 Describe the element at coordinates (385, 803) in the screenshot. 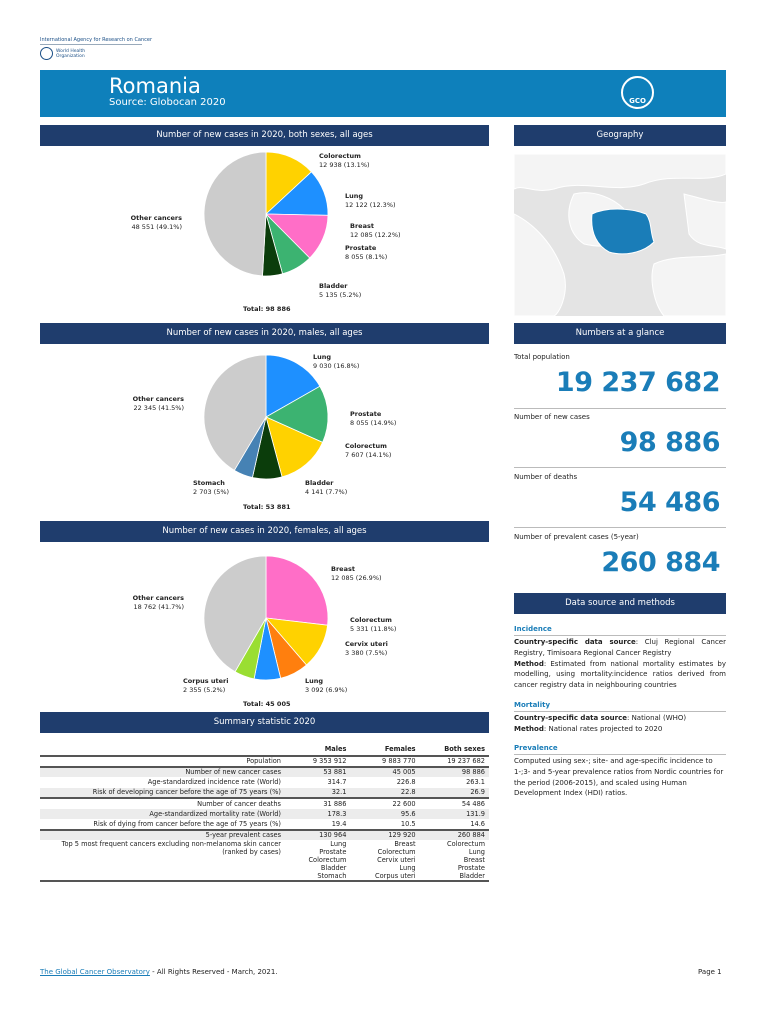

I see `table-cell: 22 600` at that location.